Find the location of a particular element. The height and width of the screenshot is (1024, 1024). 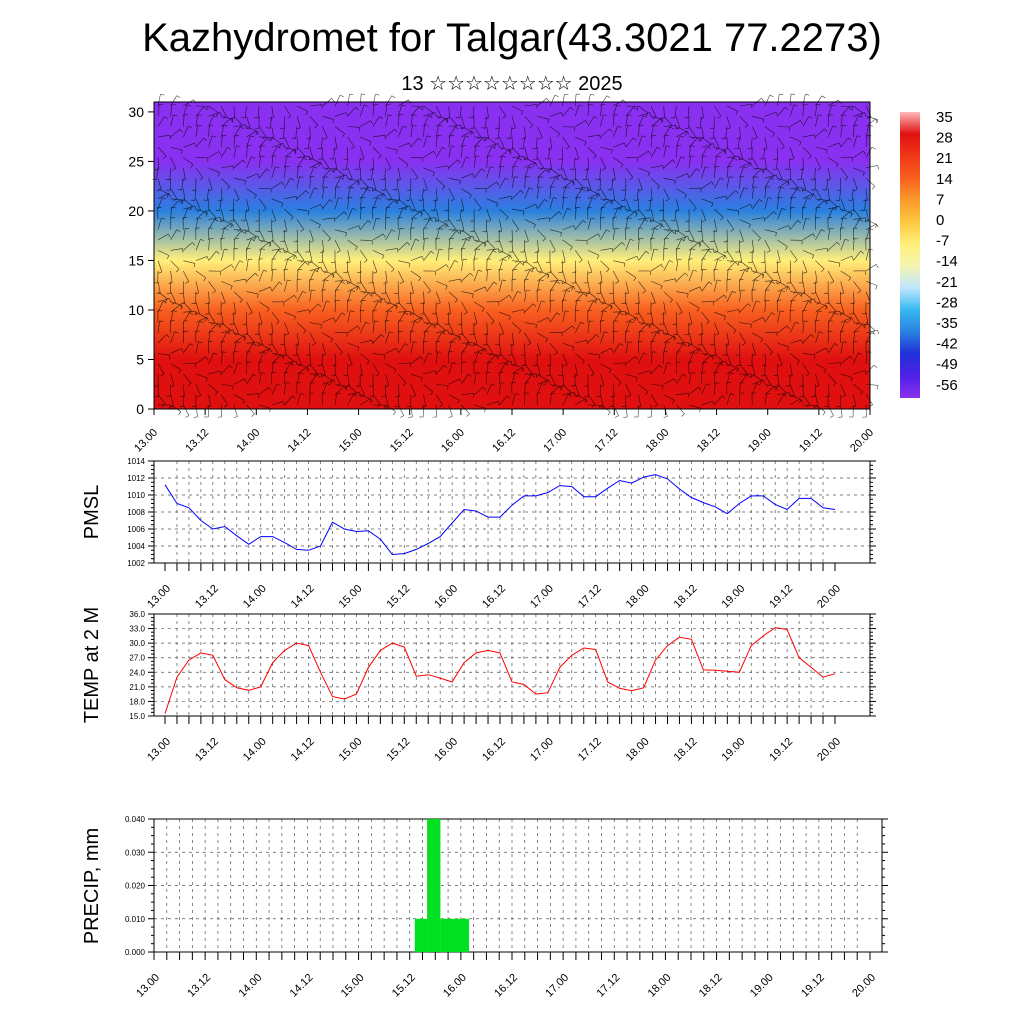

x-tick-label: 17.12 is located at coordinates (606, 441).